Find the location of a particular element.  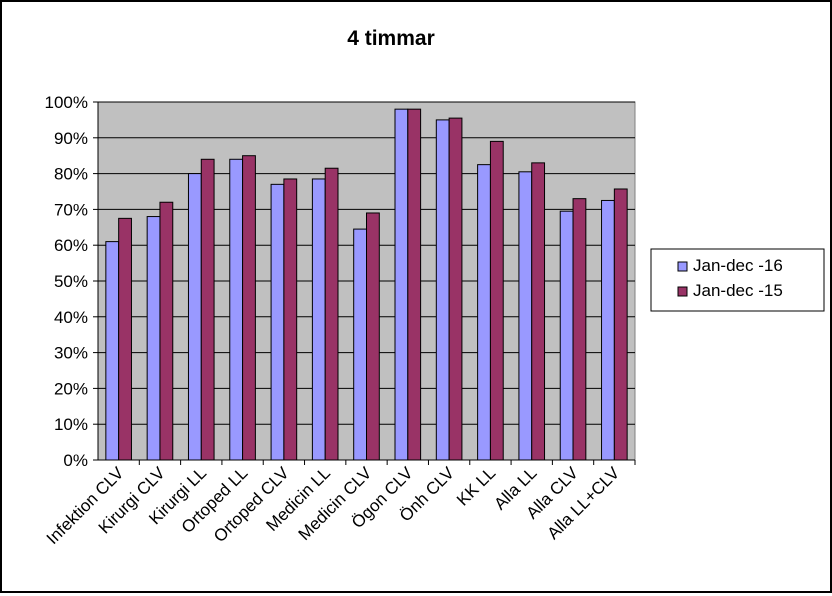

y-tick-label: 70% is located at coordinates (71, 209).